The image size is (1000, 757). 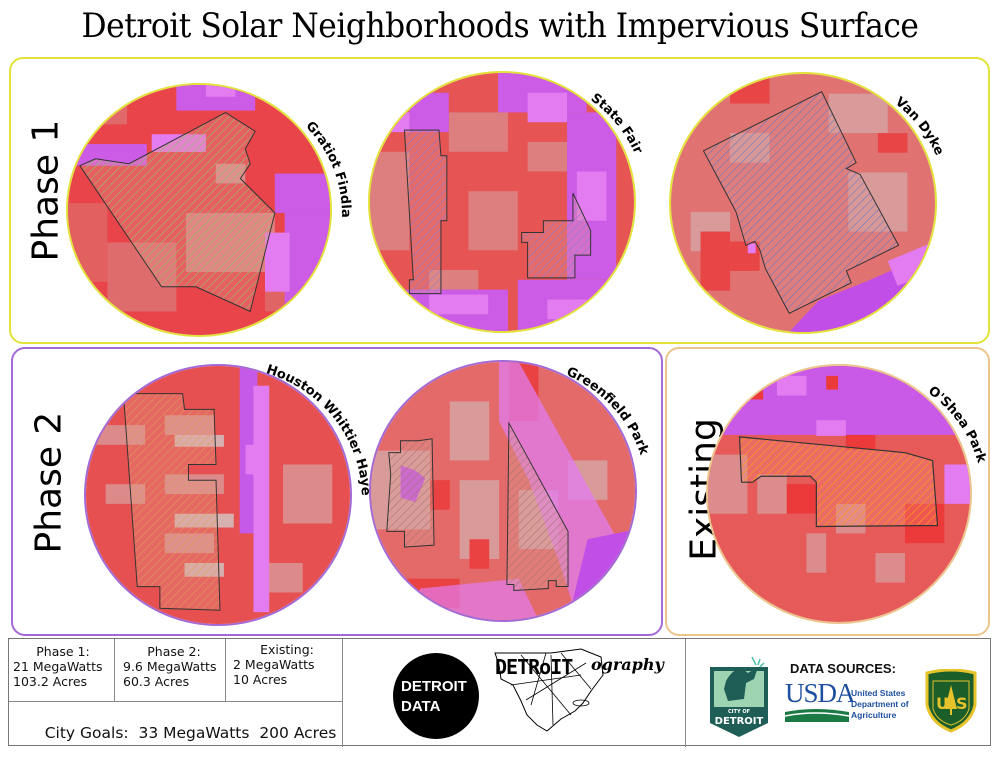 I want to click on phase2-label: Phase 2, so click(x=49, y=482).